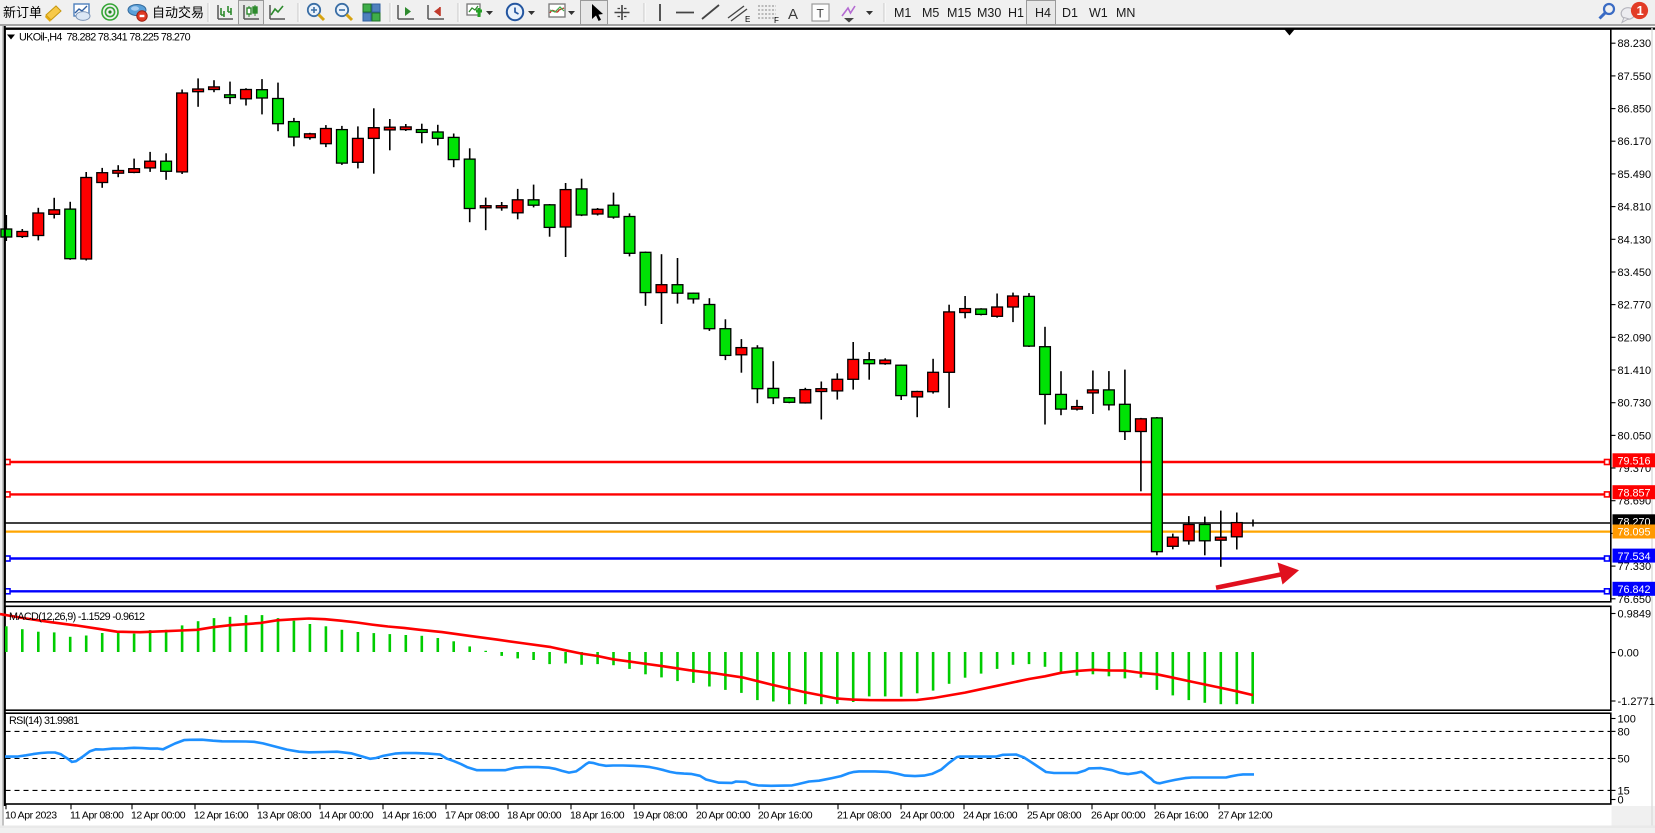 The height and width of the screenshot is (833, 1655). What do you see at coordinates (776, 20) in the screenshot?
I see `svg-text: F` at bounding box center [776, 20].